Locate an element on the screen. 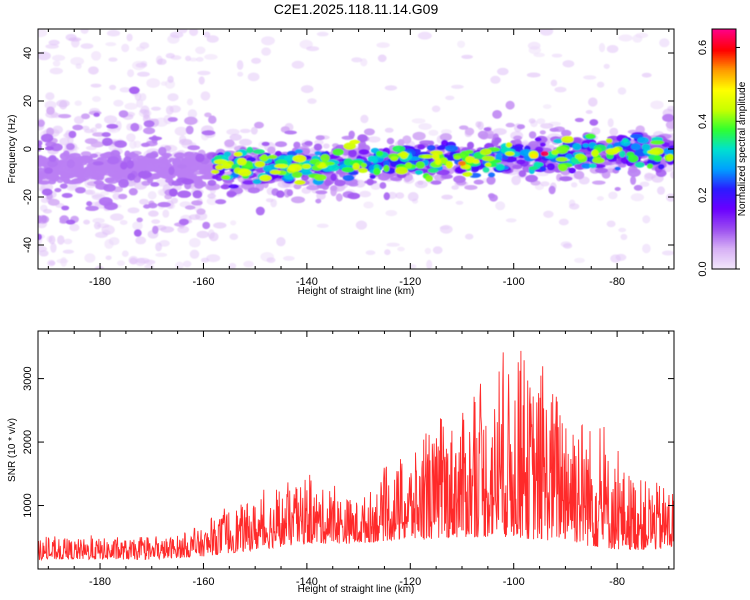 The width and height of the screenshot is (750, 600). y-tick-label: 3000 is located at coordinates (28, 378).